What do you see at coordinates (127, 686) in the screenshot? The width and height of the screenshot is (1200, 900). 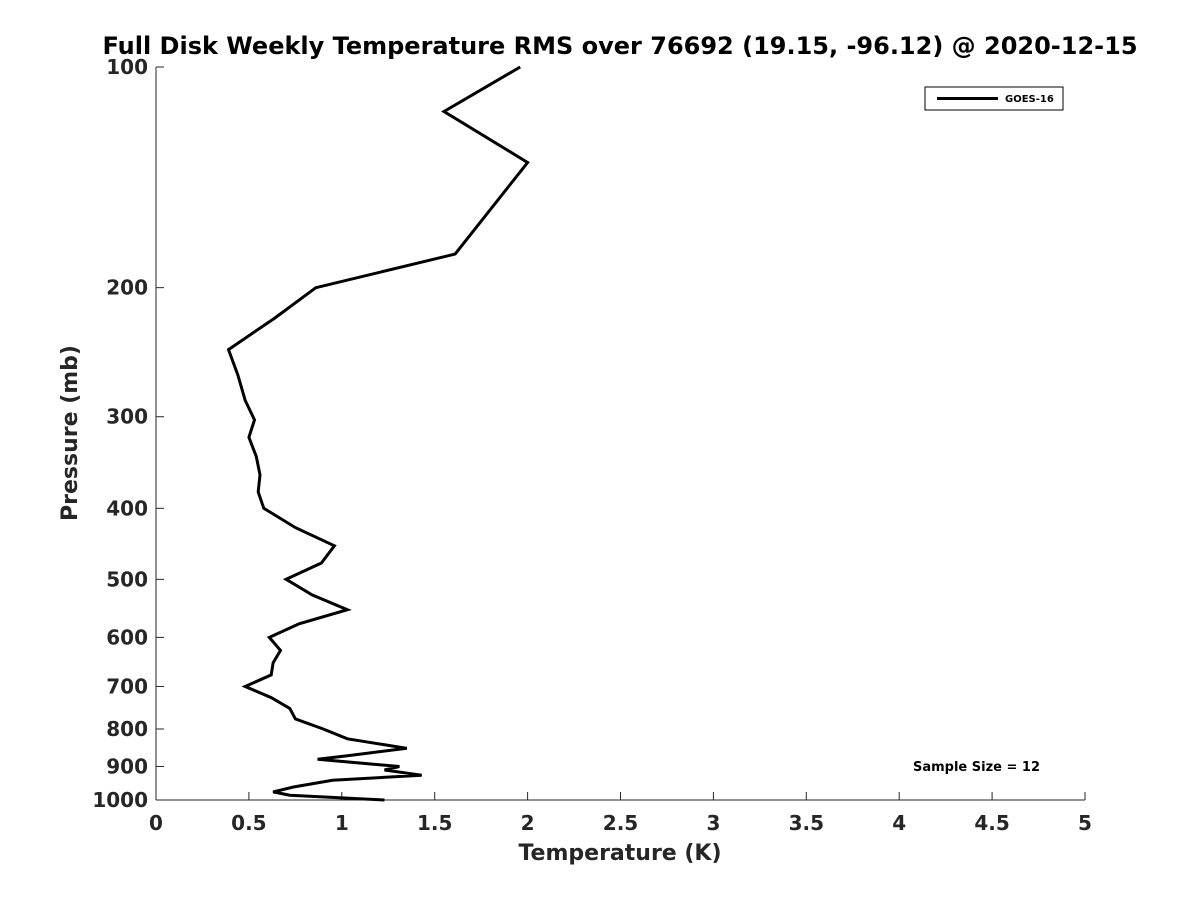 I see `y-tick-label: 700` at bounding box center [127, 686].